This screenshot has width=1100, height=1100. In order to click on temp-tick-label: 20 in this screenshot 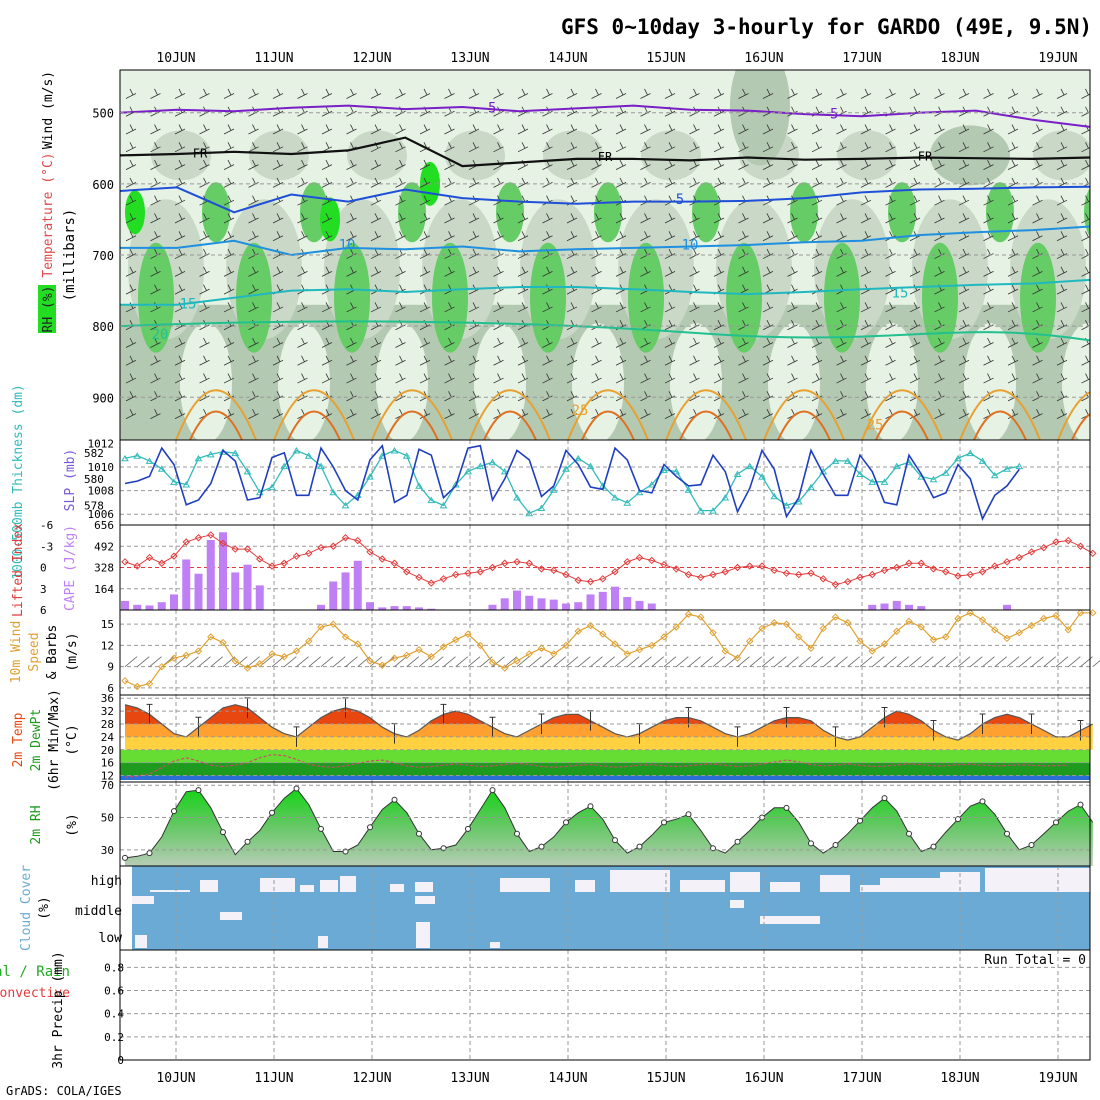, I will do `click(107, 750)`.